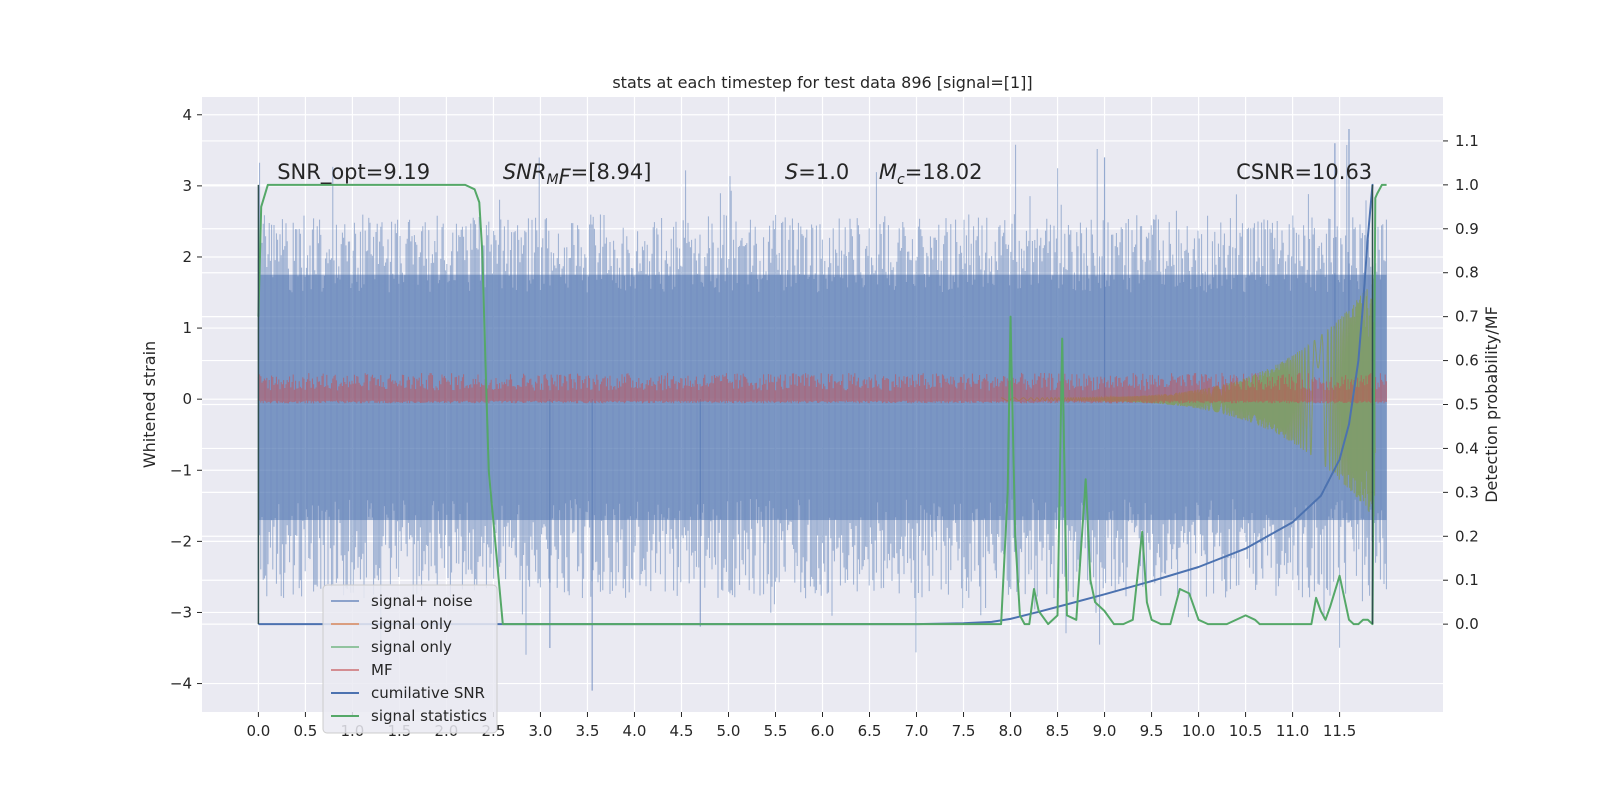 The height and width of the screenshot is (800, 1600). Describe the element at coordinates (1467, 273) in the screenshot. I see `y-right-tick-label: 0.8` at that location.